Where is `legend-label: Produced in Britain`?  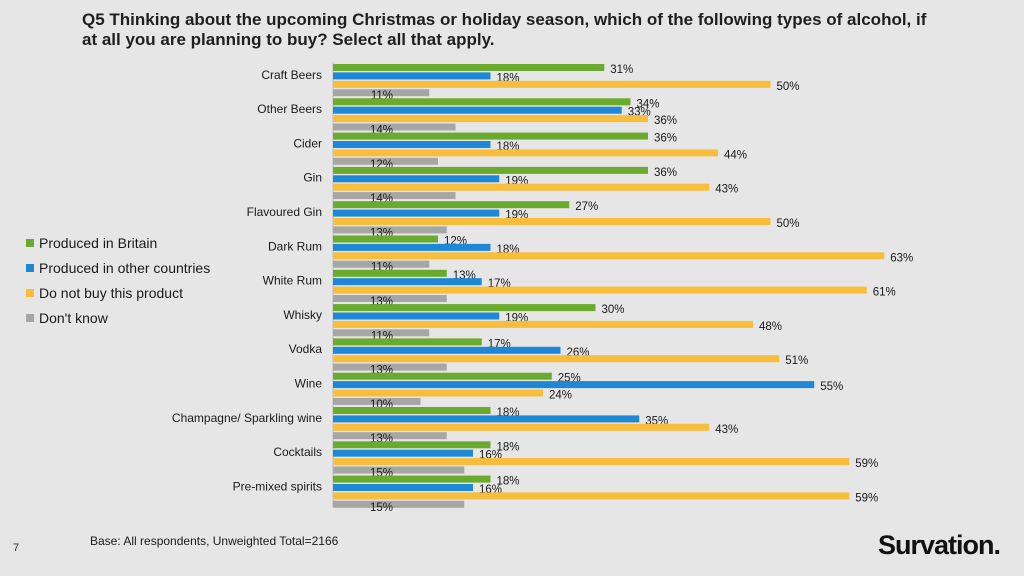 legend-label: Produced in Britain is located at coordinates (98, 242).